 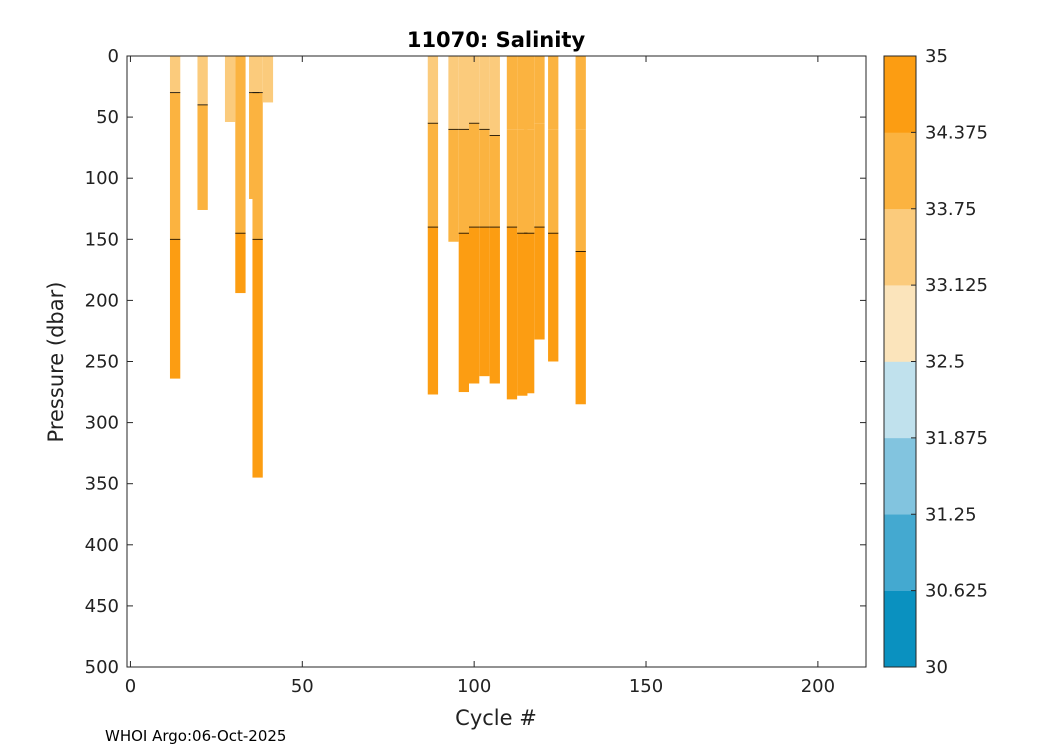 I want to click on x-tick-label: 200, so click(x=818, y=686).